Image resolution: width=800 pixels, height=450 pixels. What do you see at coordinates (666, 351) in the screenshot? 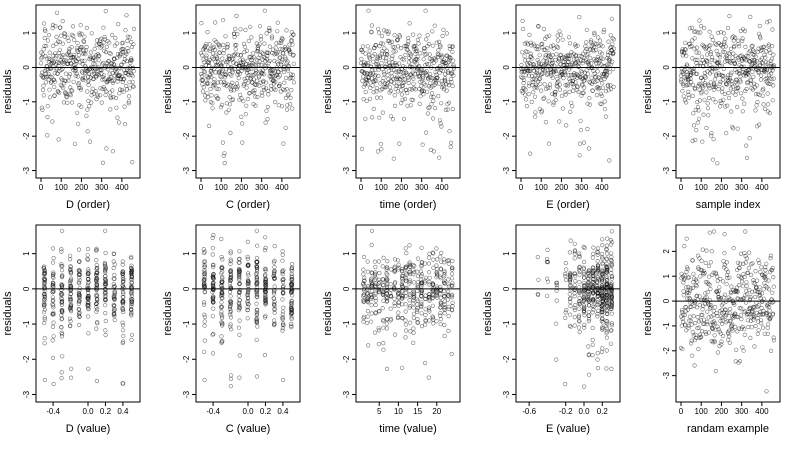
I see `y-tick-label: -2` at bounding box center [666, 351].